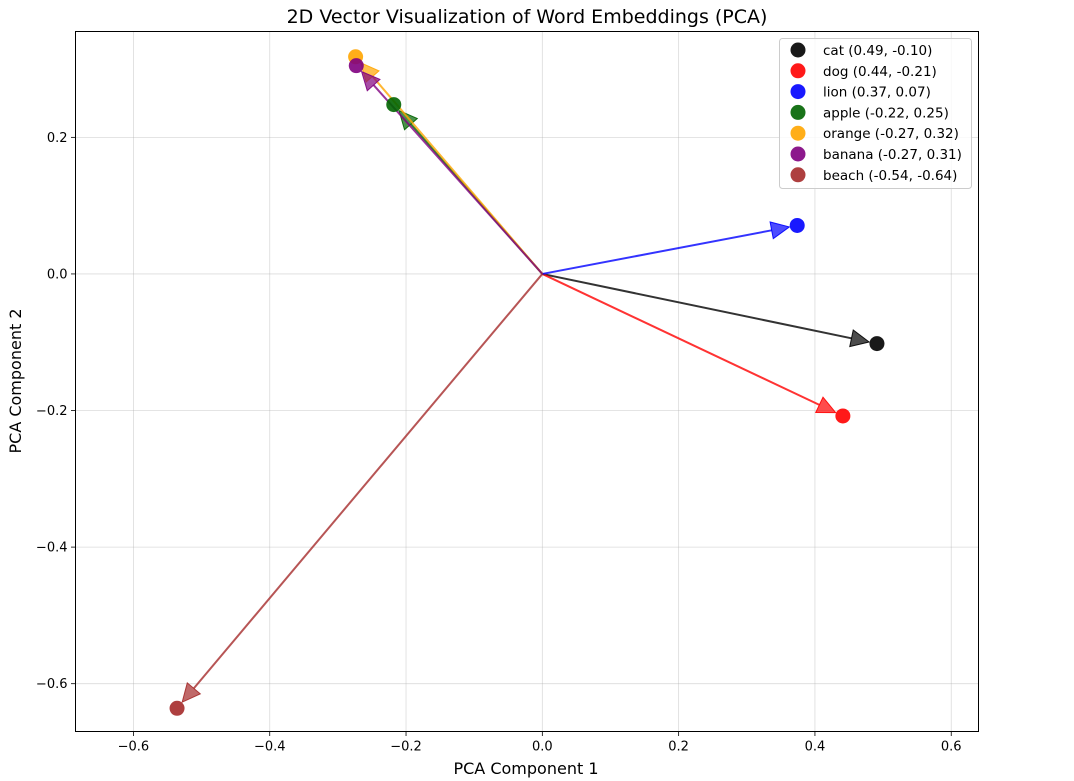 The image size is (1074, 781). What do you see at coordinates (678, 747) in the screenshot?
I see `x-tick-label: 0.2` at bounding box center [678, 747].